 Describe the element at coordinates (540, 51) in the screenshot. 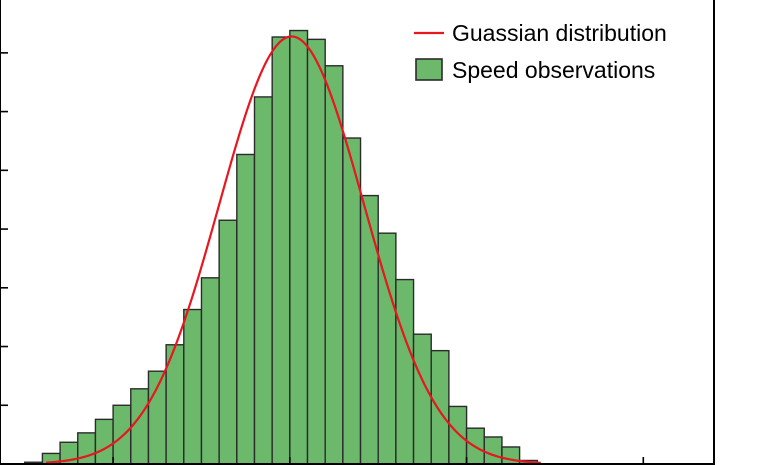

I see `legend: Guassian distribution Speed observations` at that location.